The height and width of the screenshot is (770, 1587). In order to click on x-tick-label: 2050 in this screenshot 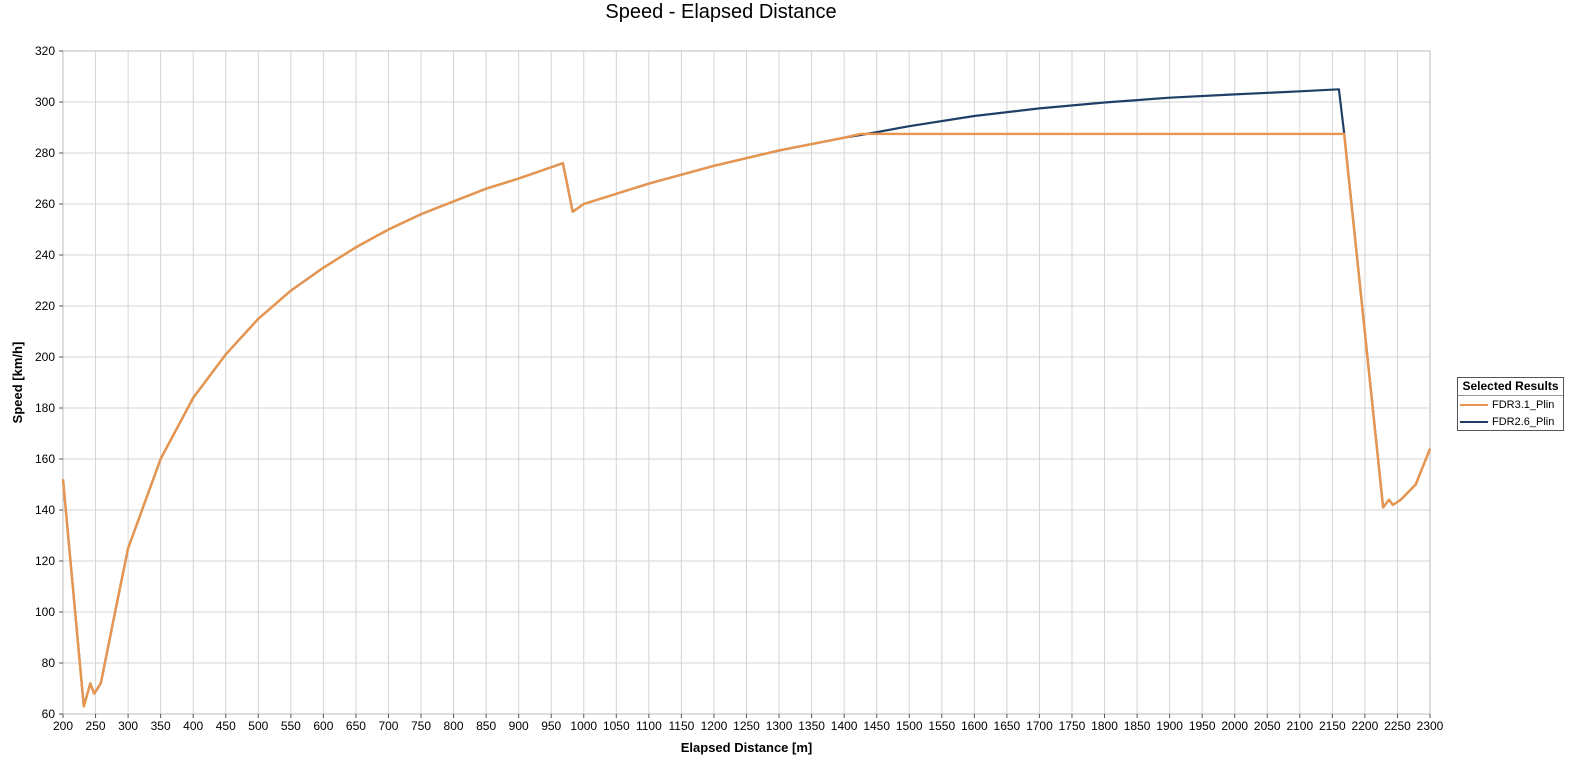, I will do `click(1267, 726)`.